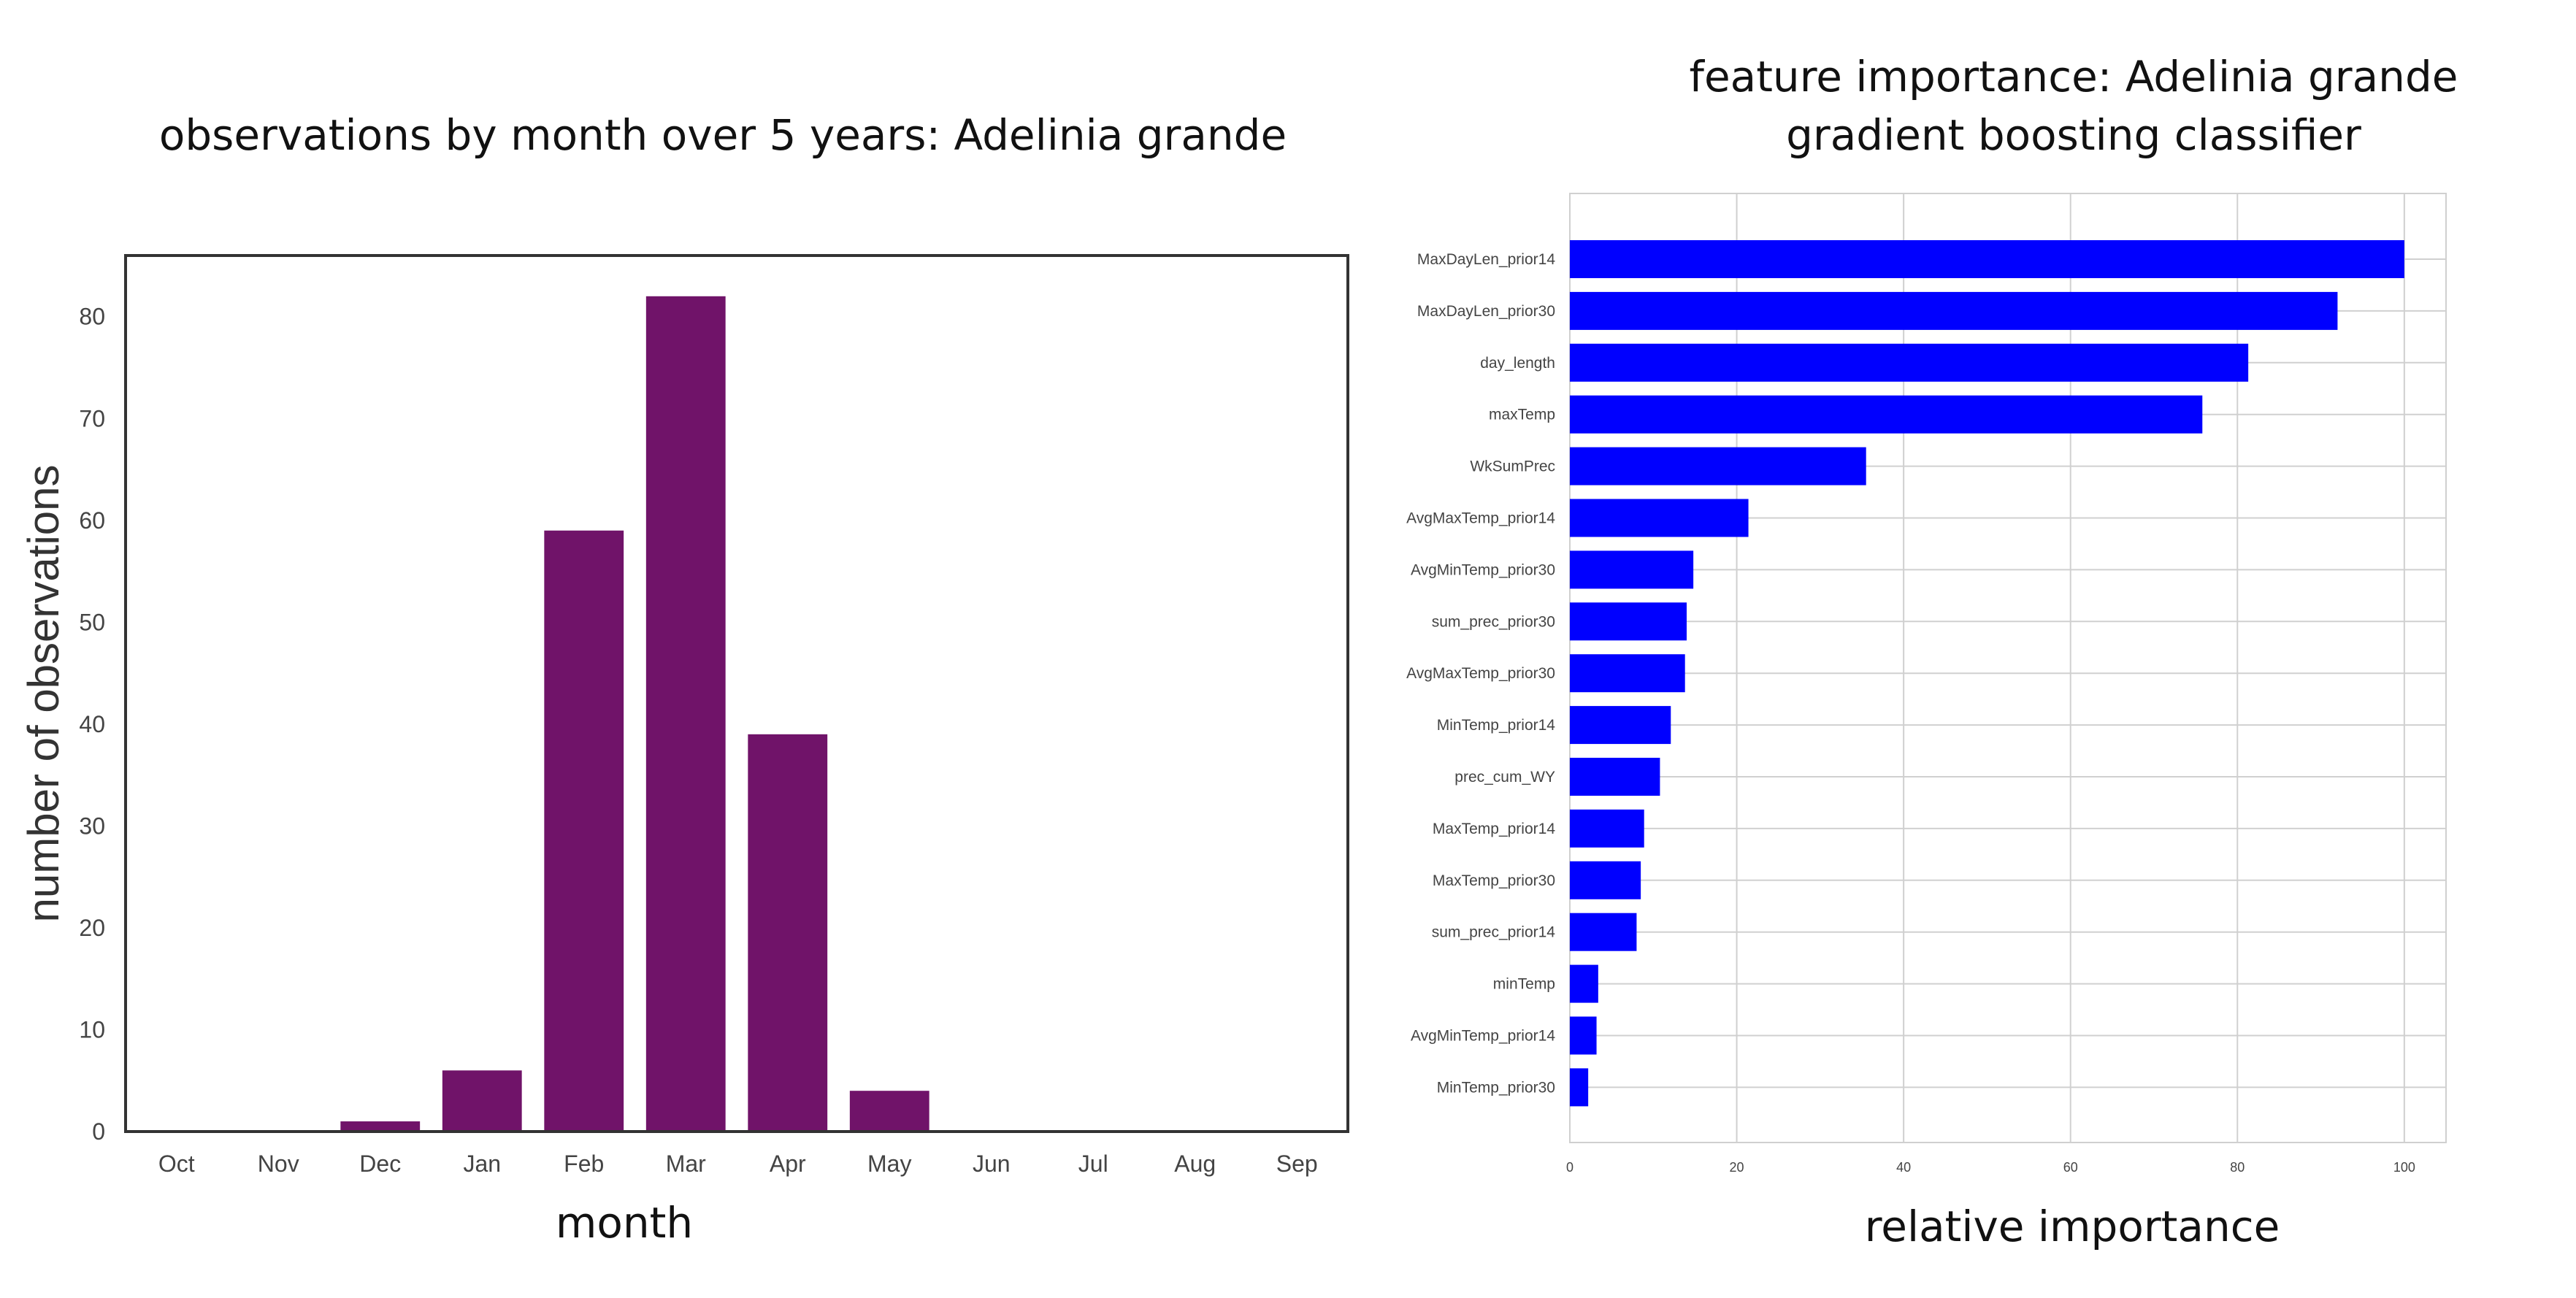 Image resolution: width=2576 pixels, height=1298 pixels. Describe the element at coordinates (1494, 829) in the screenshot. I see `feature-label-maxtemp-prior14: MaxTemp_prior14` at that location.